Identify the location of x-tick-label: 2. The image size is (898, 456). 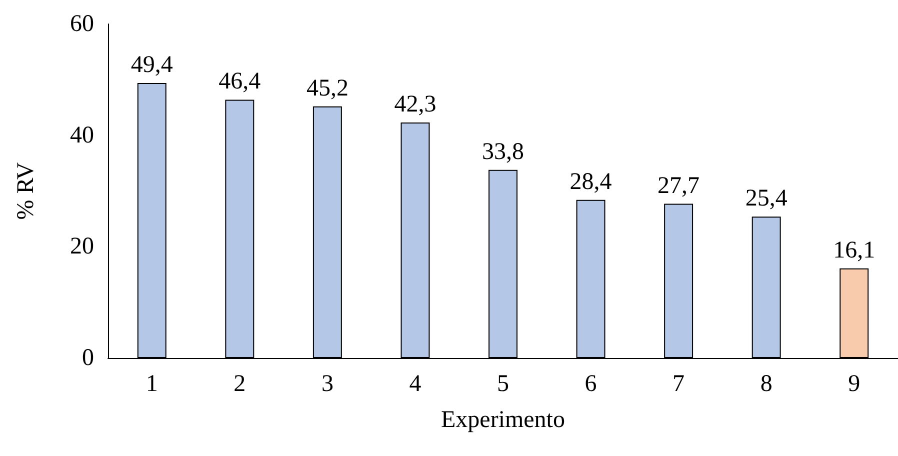
(240, 384).